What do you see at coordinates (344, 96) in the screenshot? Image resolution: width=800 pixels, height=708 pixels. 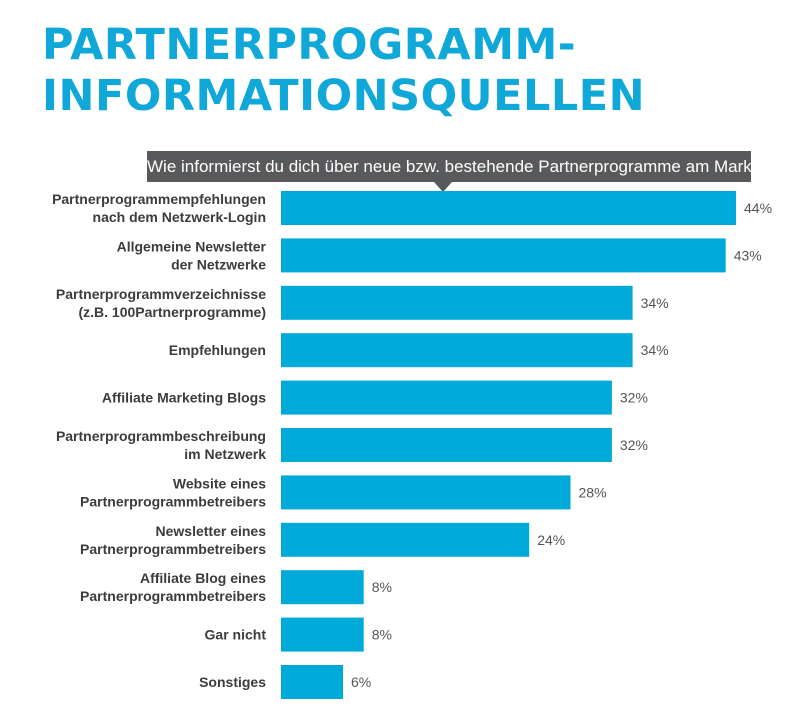 I see `chart-title-line-2: INFORMATIONSQUELLEN` at bounding box center [344, 96].